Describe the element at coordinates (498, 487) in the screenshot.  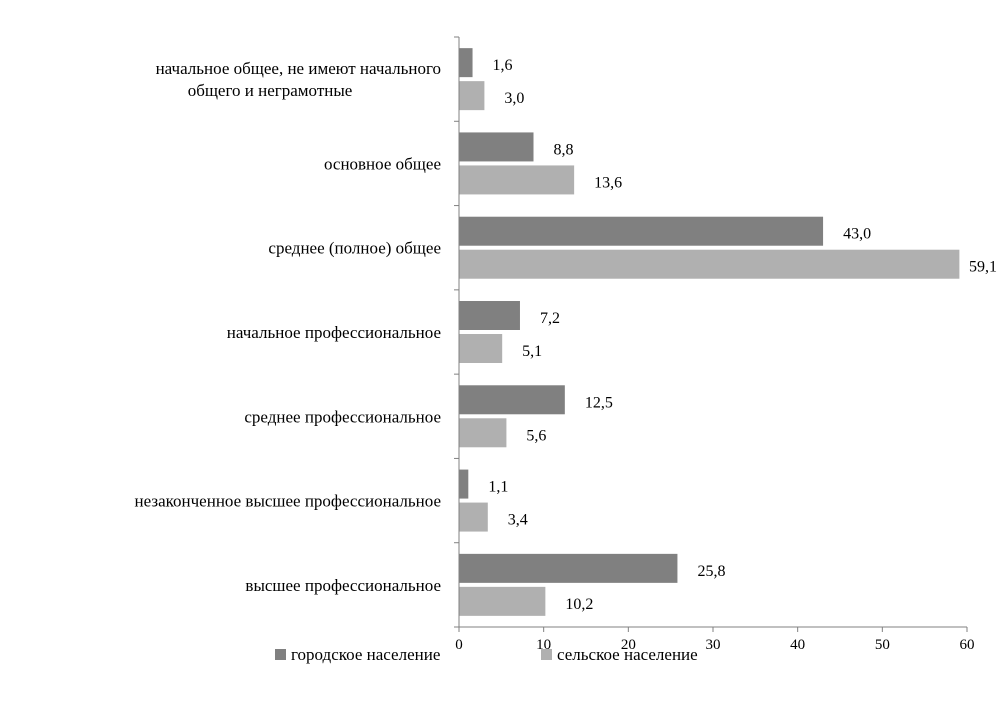
I see `data-label: 1,1` at that location.